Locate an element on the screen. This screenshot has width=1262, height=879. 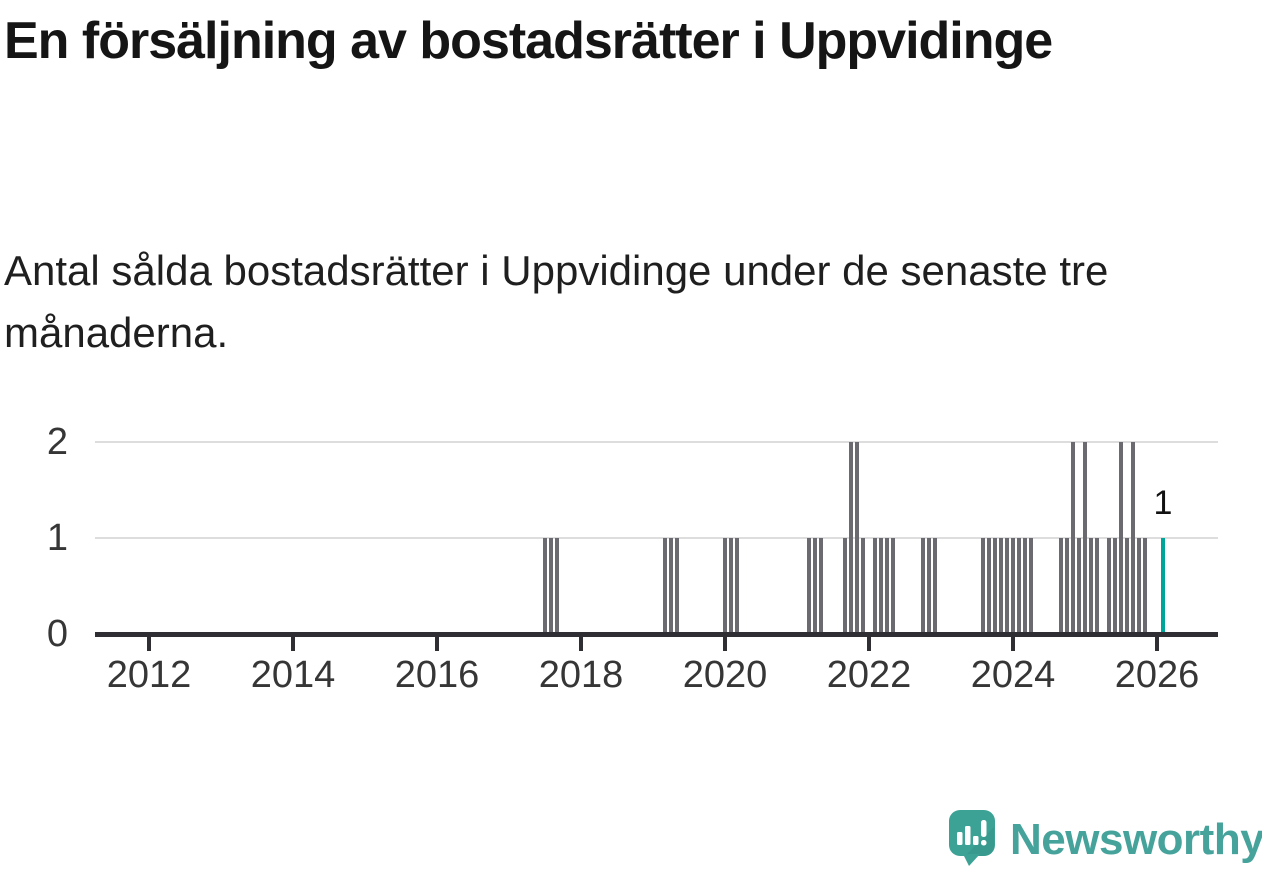
x-axis-tick-2020 is located at coordinates (725, 644).